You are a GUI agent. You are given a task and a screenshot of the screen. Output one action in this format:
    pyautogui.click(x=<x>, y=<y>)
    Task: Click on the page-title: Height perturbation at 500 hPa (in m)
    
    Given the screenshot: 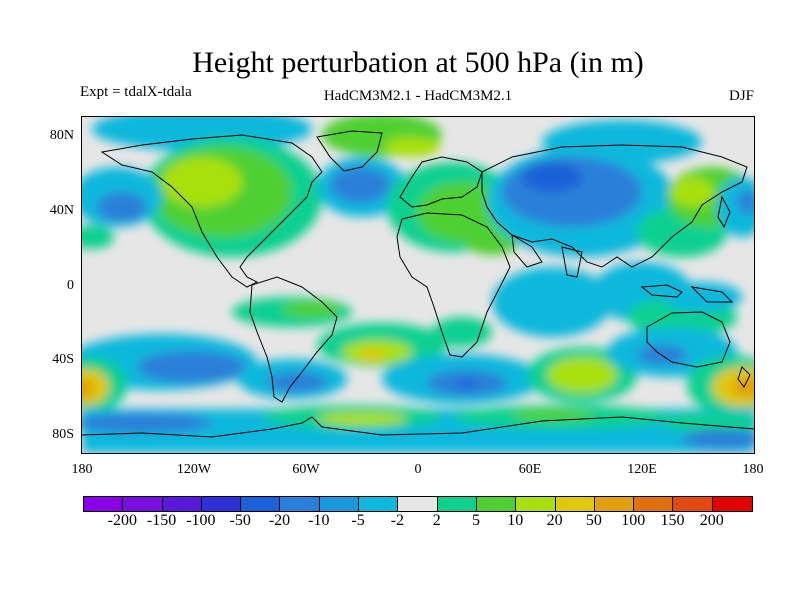 What is the action you would take?
    pyautogui.click(x=418, y=62)
    